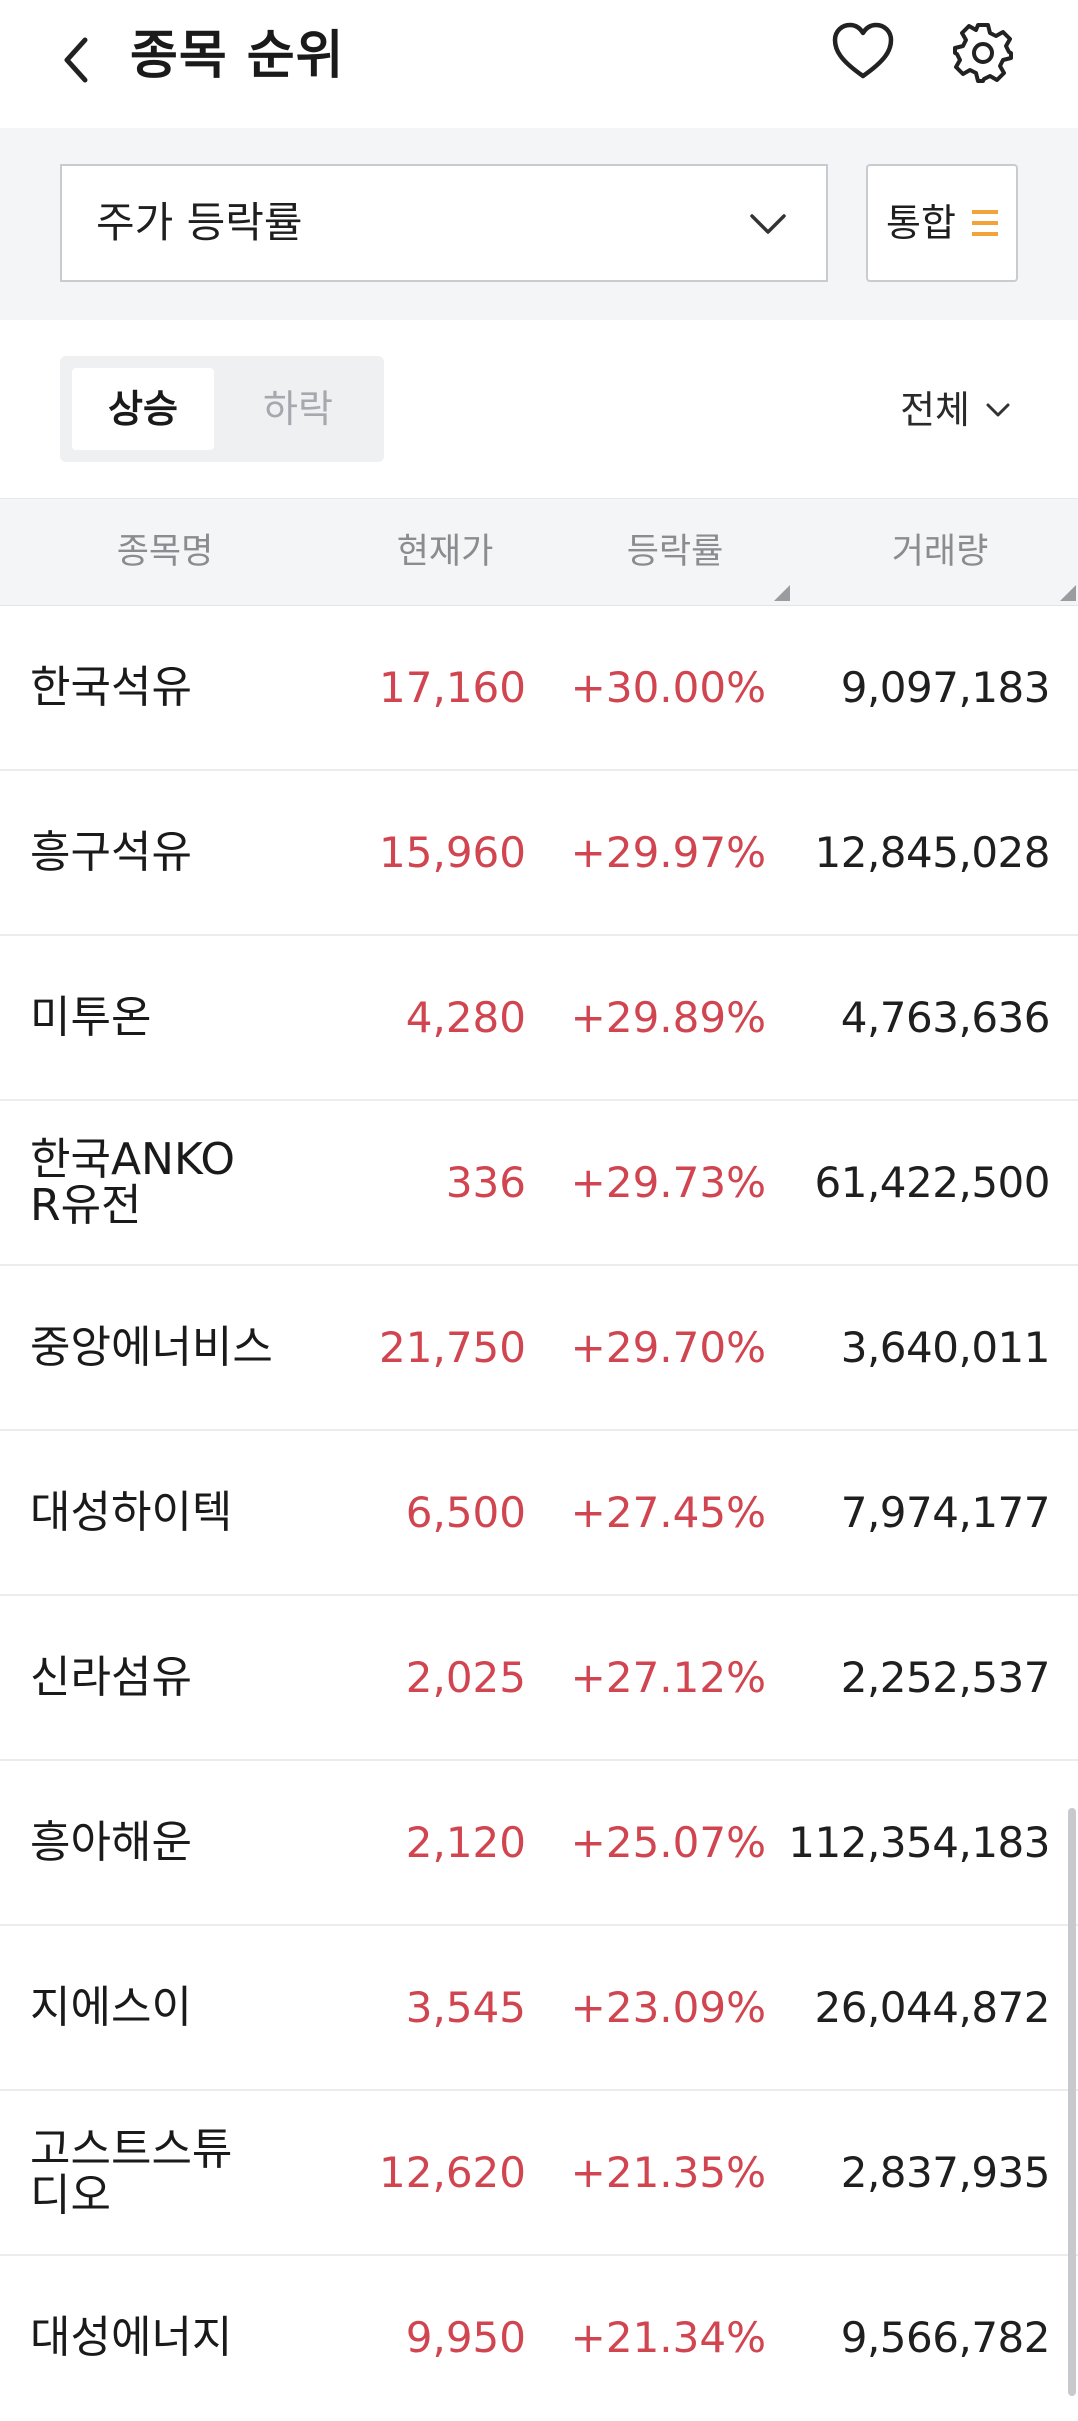  What do you see at coordinates (465, 1017) in the screenshot?
I see `current-price: 4,280` at bounding box center [465, 1017].